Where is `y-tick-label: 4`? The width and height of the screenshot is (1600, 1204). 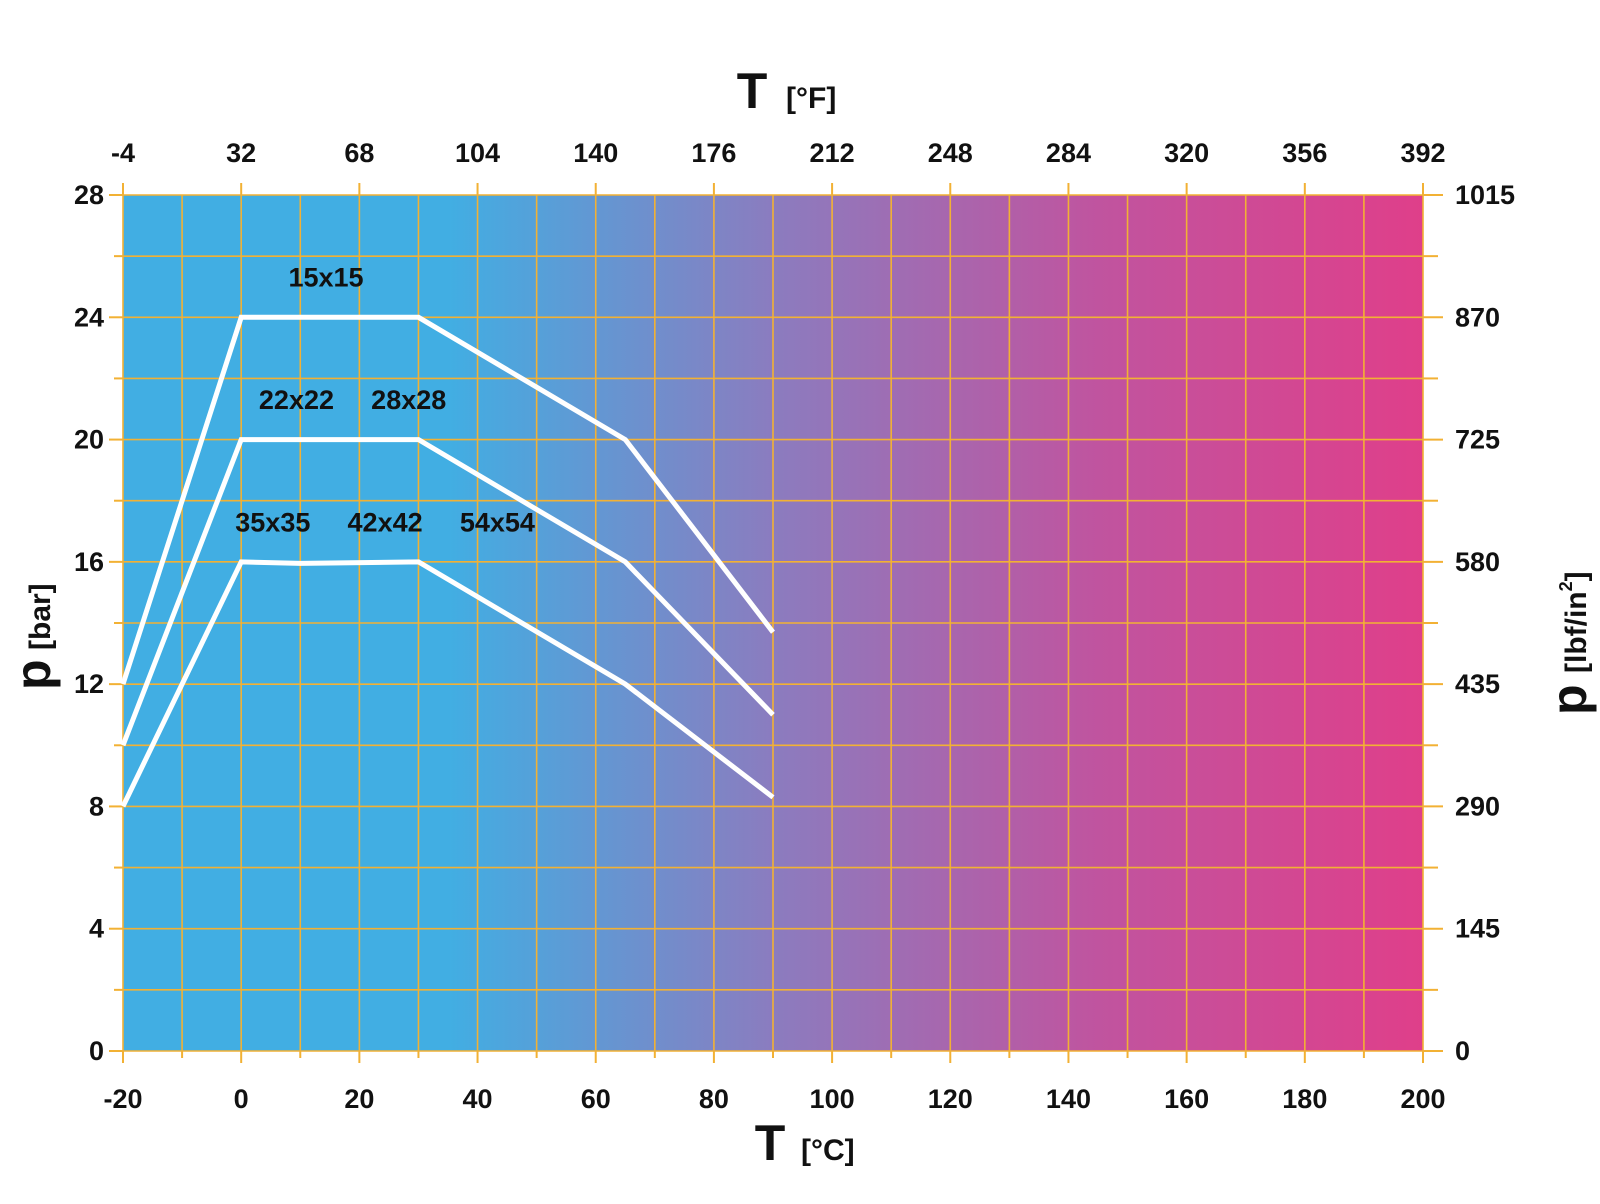 y-tick-label: 4 is located at coordinates (96, 929).